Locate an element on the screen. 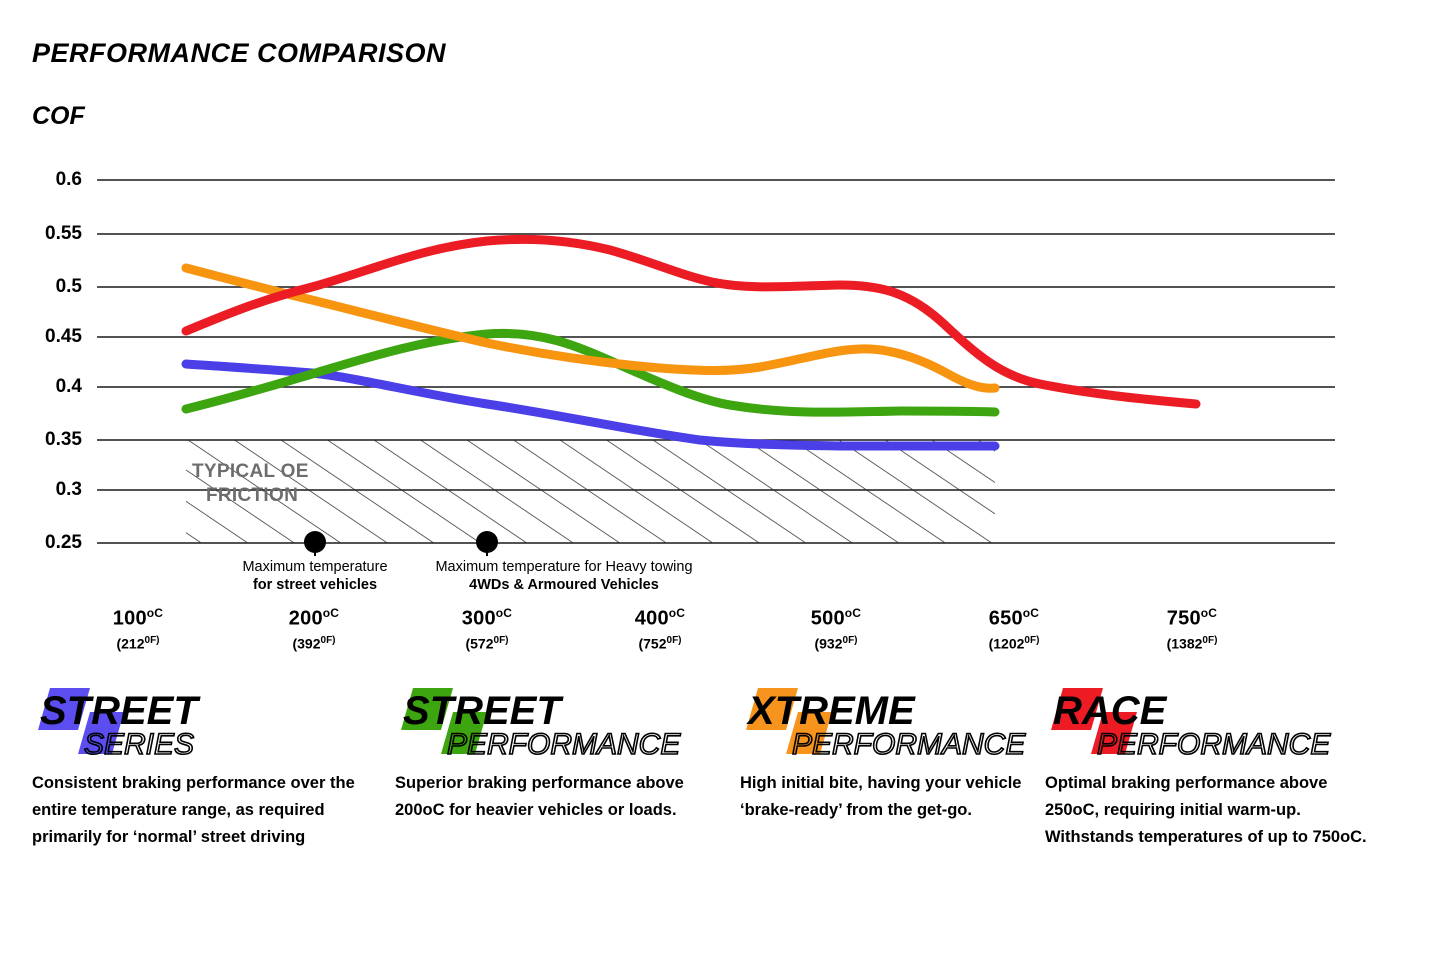  typical-oe-friction-label: TYPICAL OE FRICTION is located at coordinates (250, 484).